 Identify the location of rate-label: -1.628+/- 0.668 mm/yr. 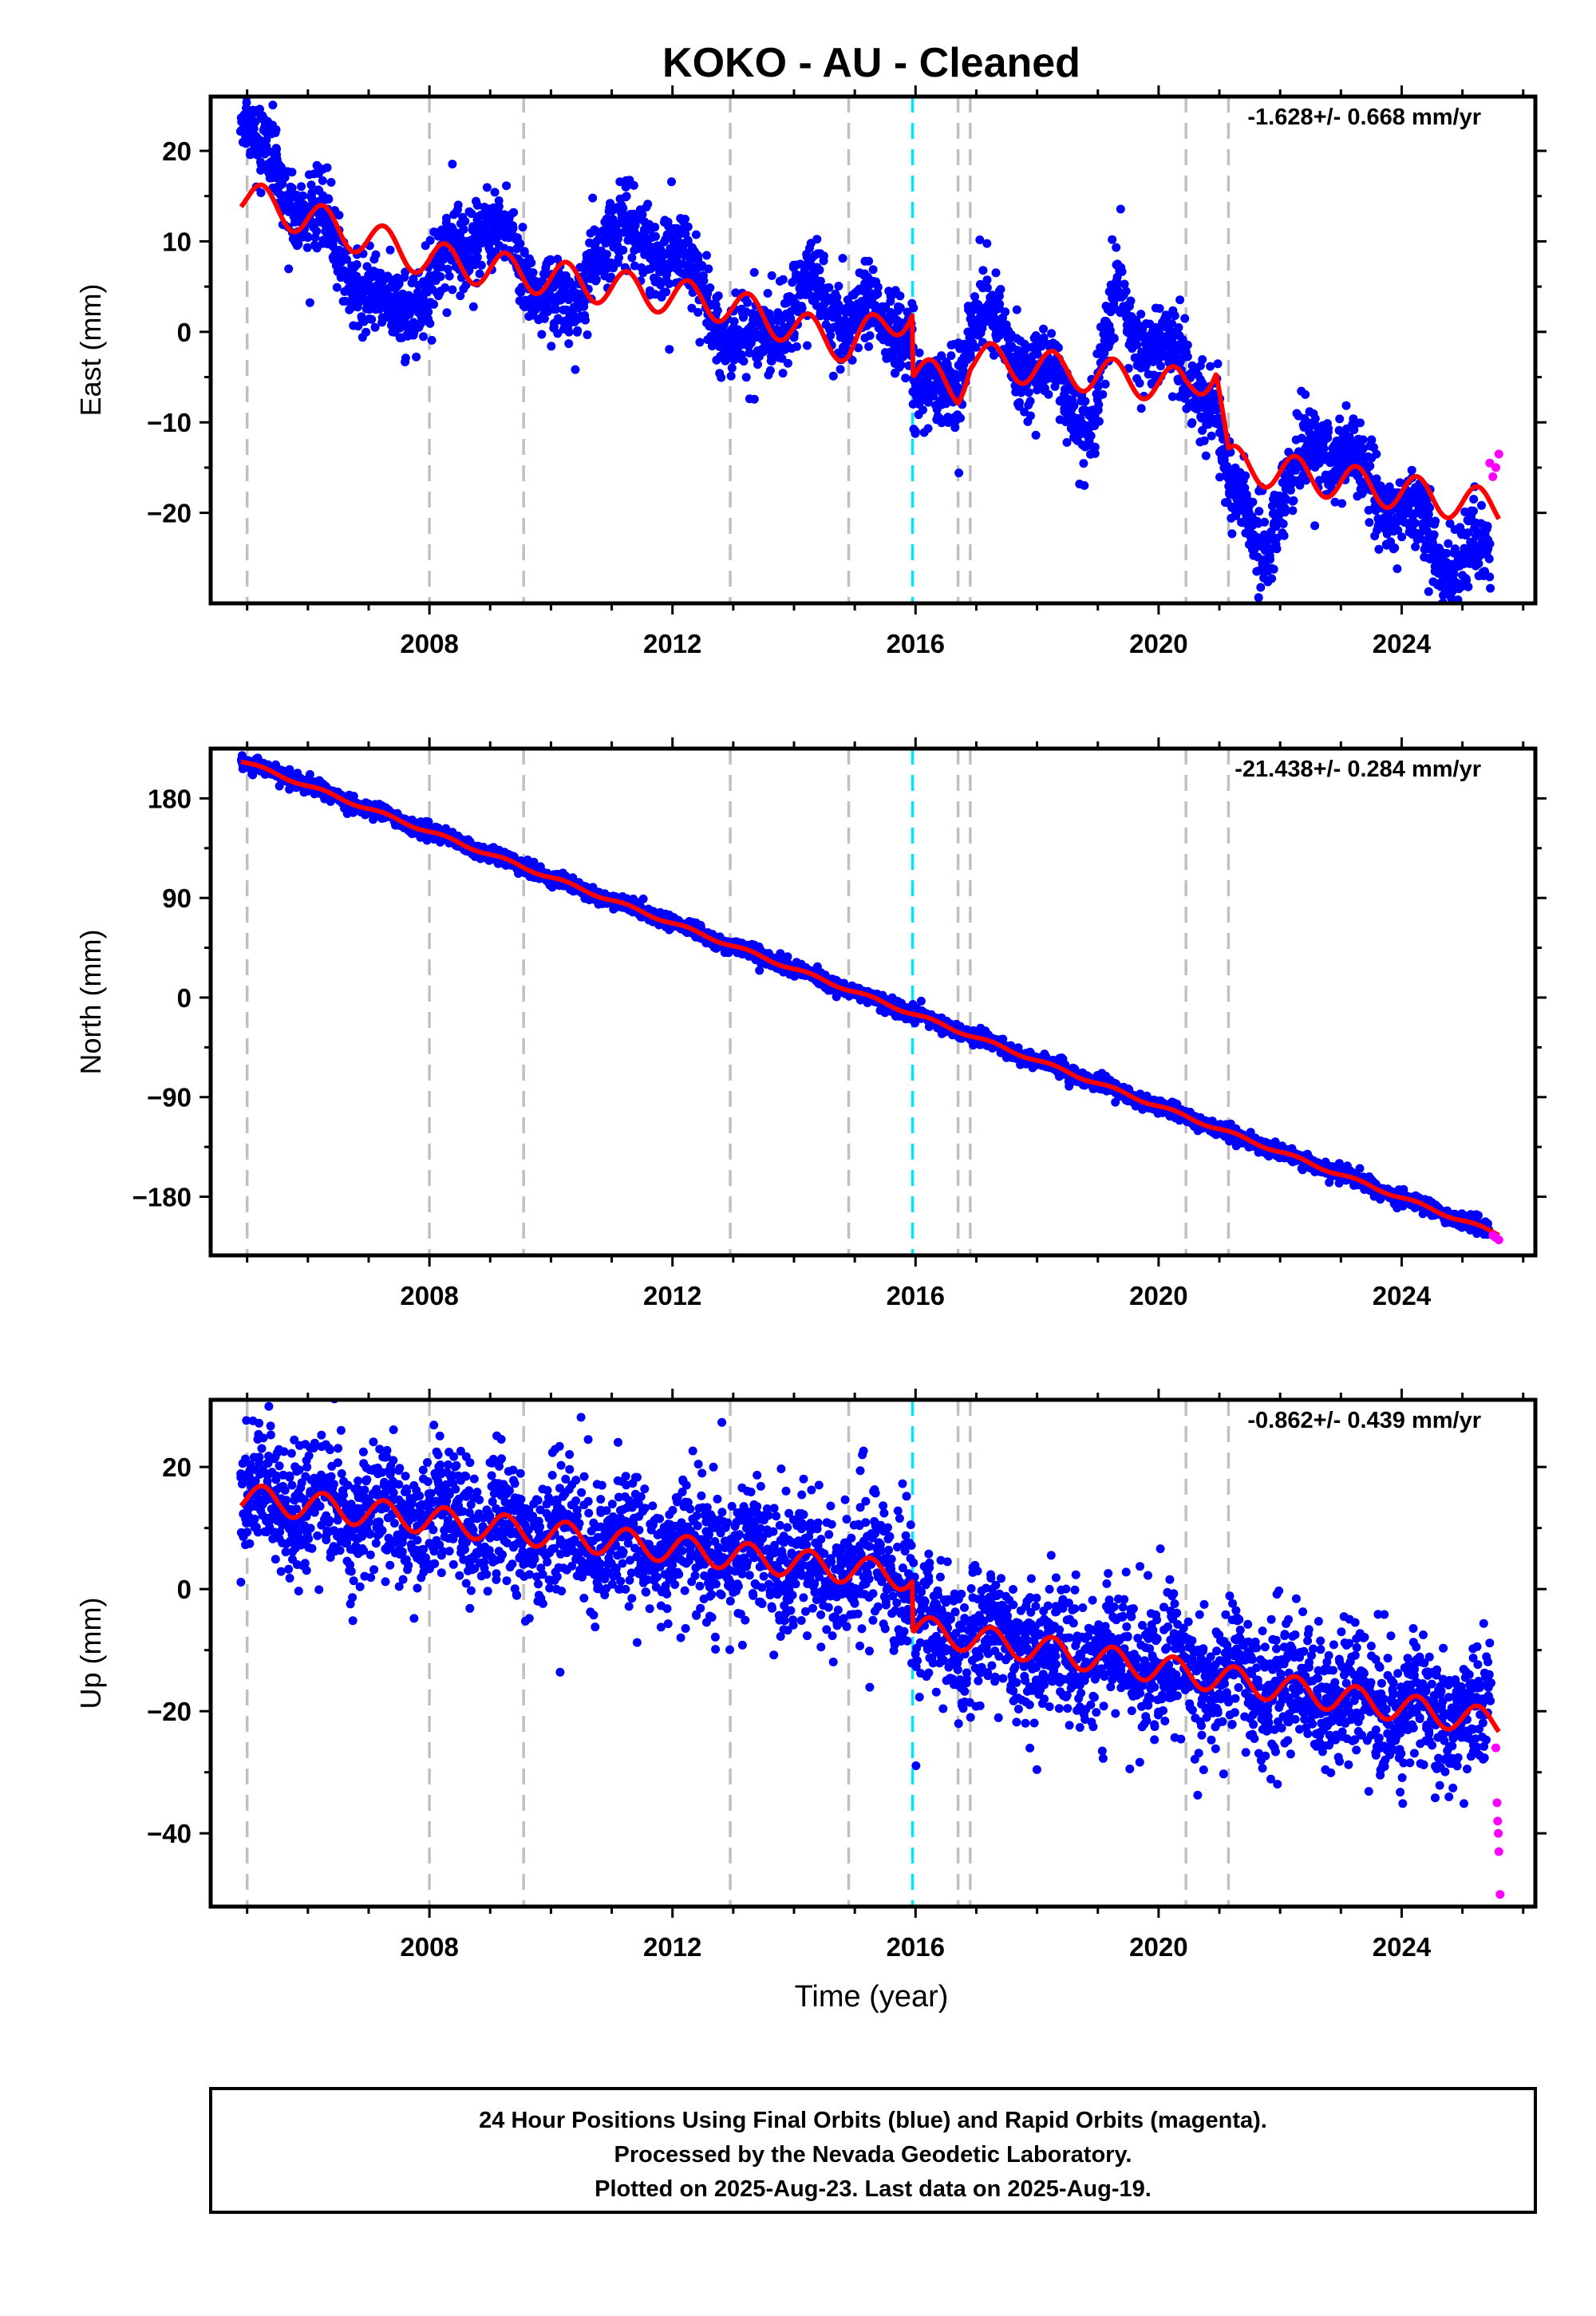
(1364, 117).